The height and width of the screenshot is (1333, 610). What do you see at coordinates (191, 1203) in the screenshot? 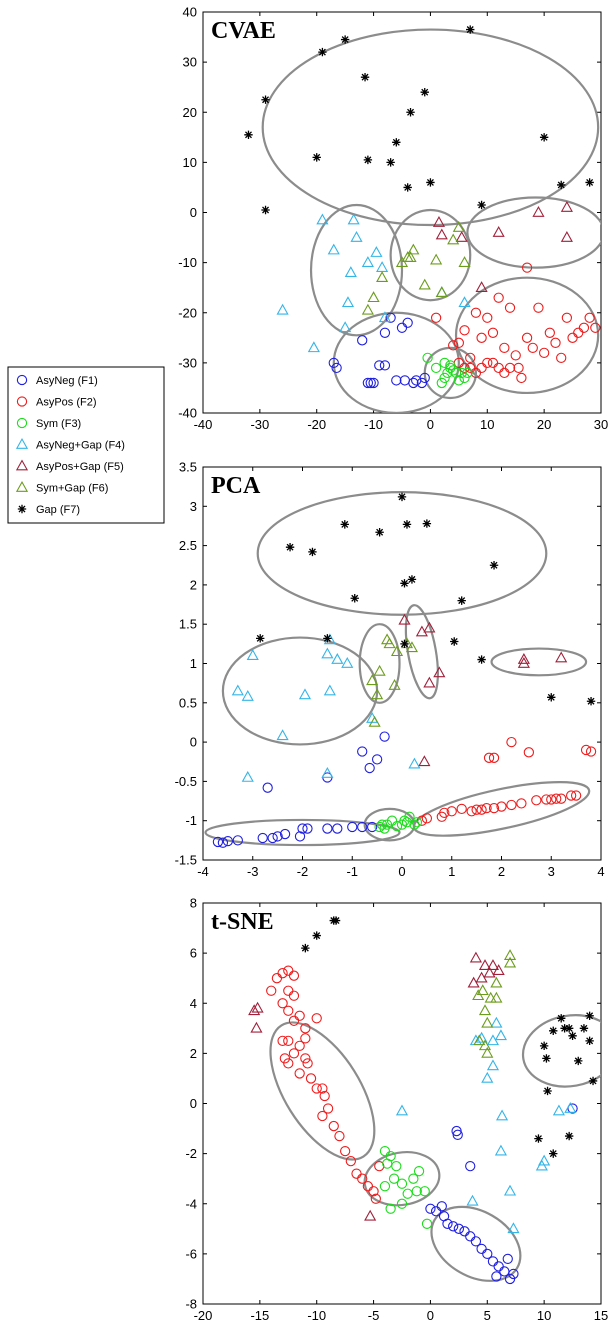
I see `y-tick-label: -4` at bounding box center [191, 1203].